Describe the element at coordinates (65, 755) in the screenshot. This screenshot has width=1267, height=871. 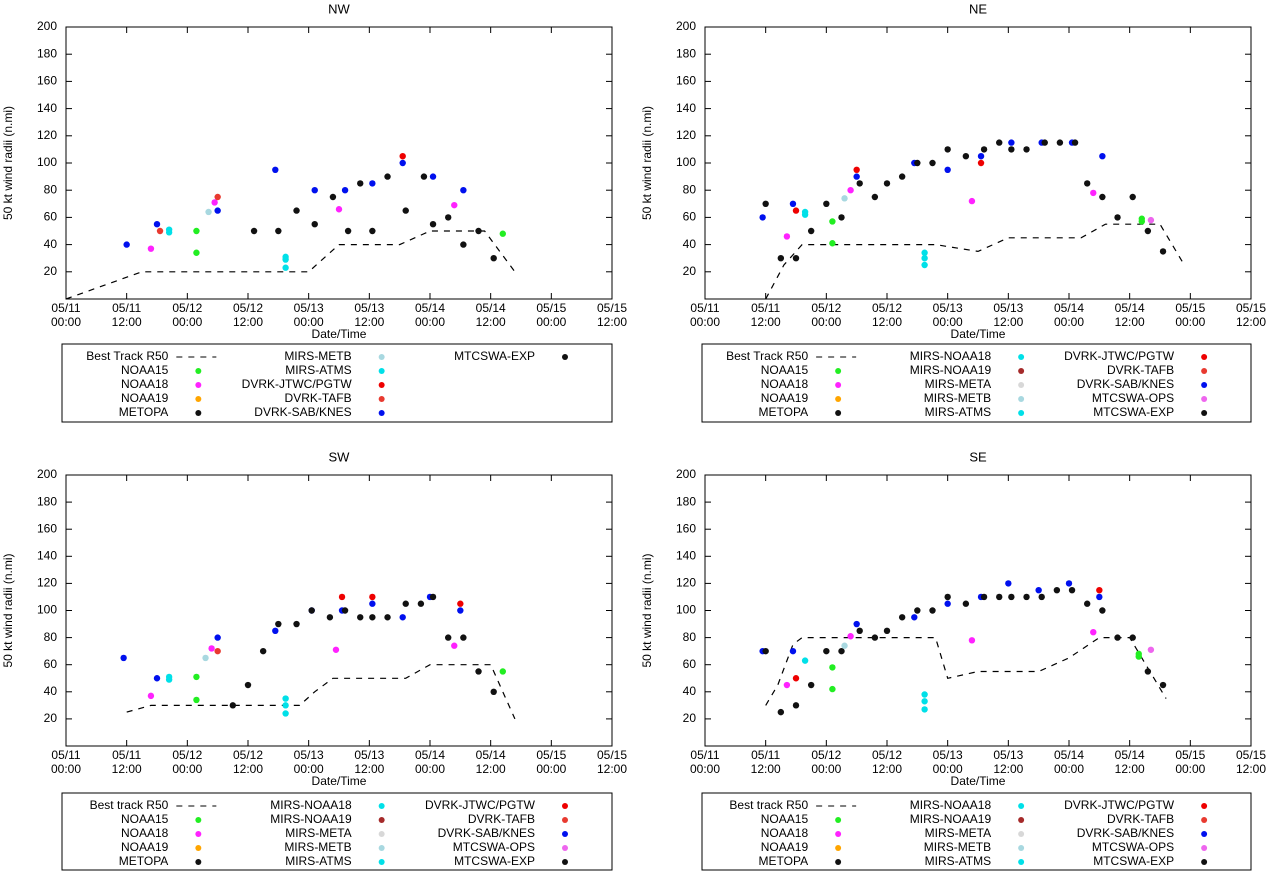
I see `x-tick-label: 05/11` at that location.